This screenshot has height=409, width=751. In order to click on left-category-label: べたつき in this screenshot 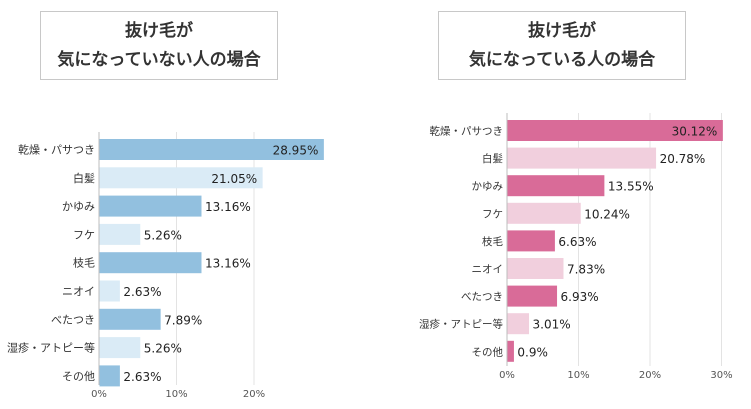, I will do `click(73, 319)`.